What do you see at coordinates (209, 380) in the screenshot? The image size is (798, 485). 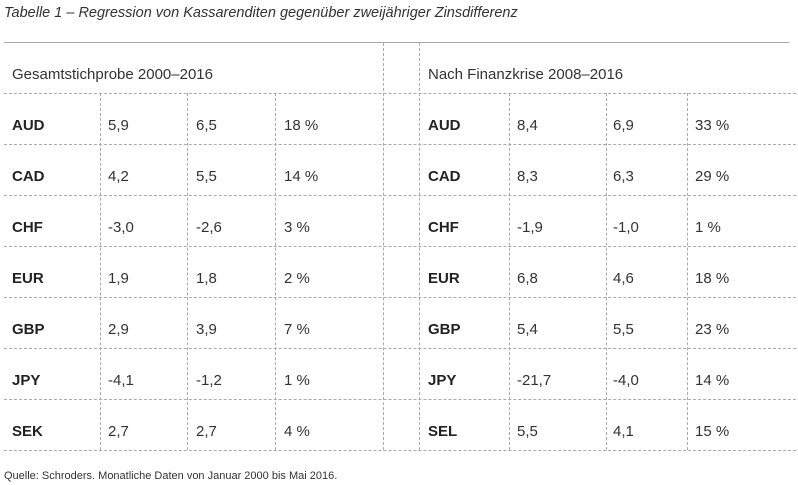 I see `table-cell: -1,2` at bounding box center [209, 380].